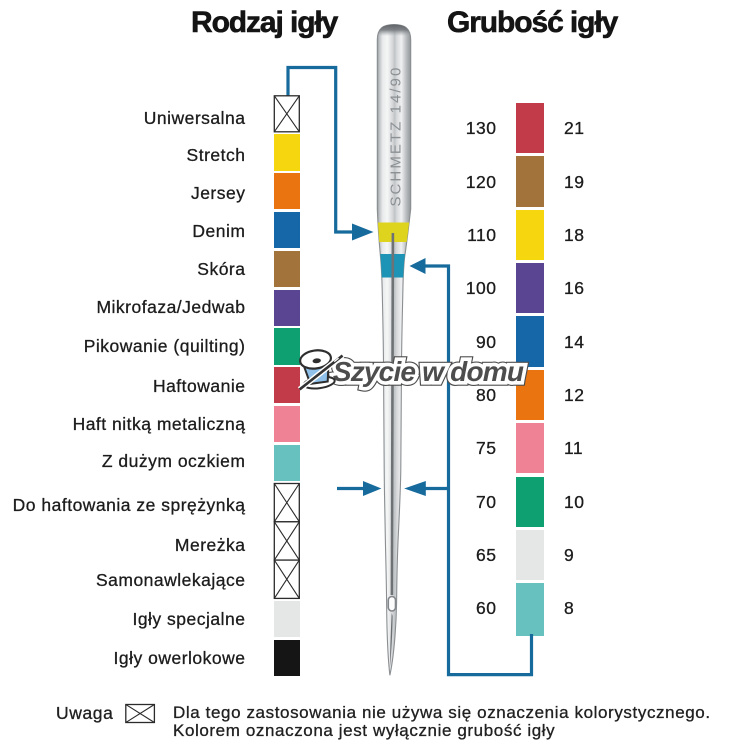 Image resolution: width=750 pixels, height=750 pixels. I want to click on svg-text: SCHMETZ 14/90, so click(395, 137).